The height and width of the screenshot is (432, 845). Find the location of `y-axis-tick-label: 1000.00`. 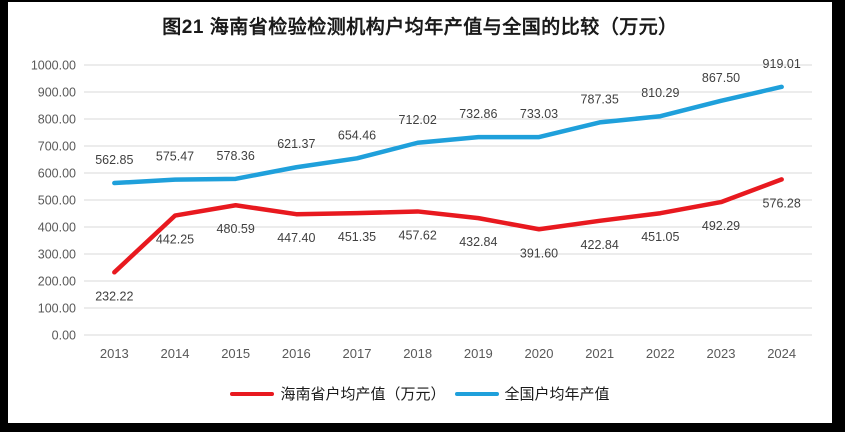

y-axis-tick-label: 1000.00 is located at coordinates (53, 66).